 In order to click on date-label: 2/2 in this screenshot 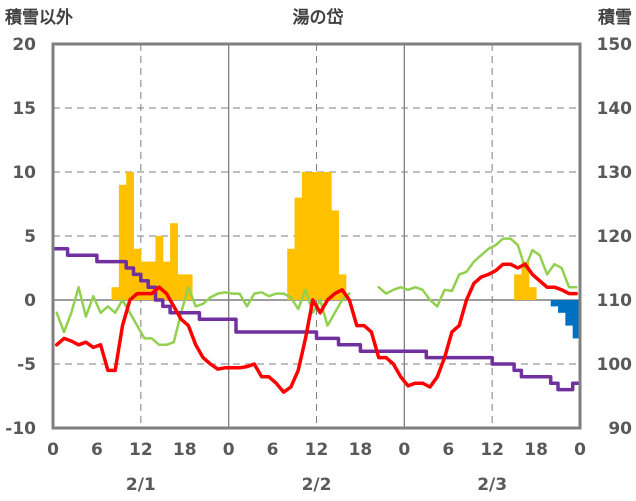, I will do `click(317, 485)`.